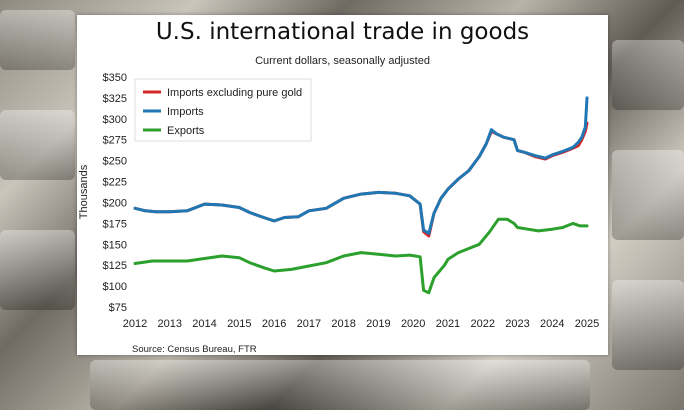 The image size is (684, 410). What do you see at coordinates (239, 324) in the screenshot?
I see `x-tick-label: 2015` at bounding box center [239, 324].